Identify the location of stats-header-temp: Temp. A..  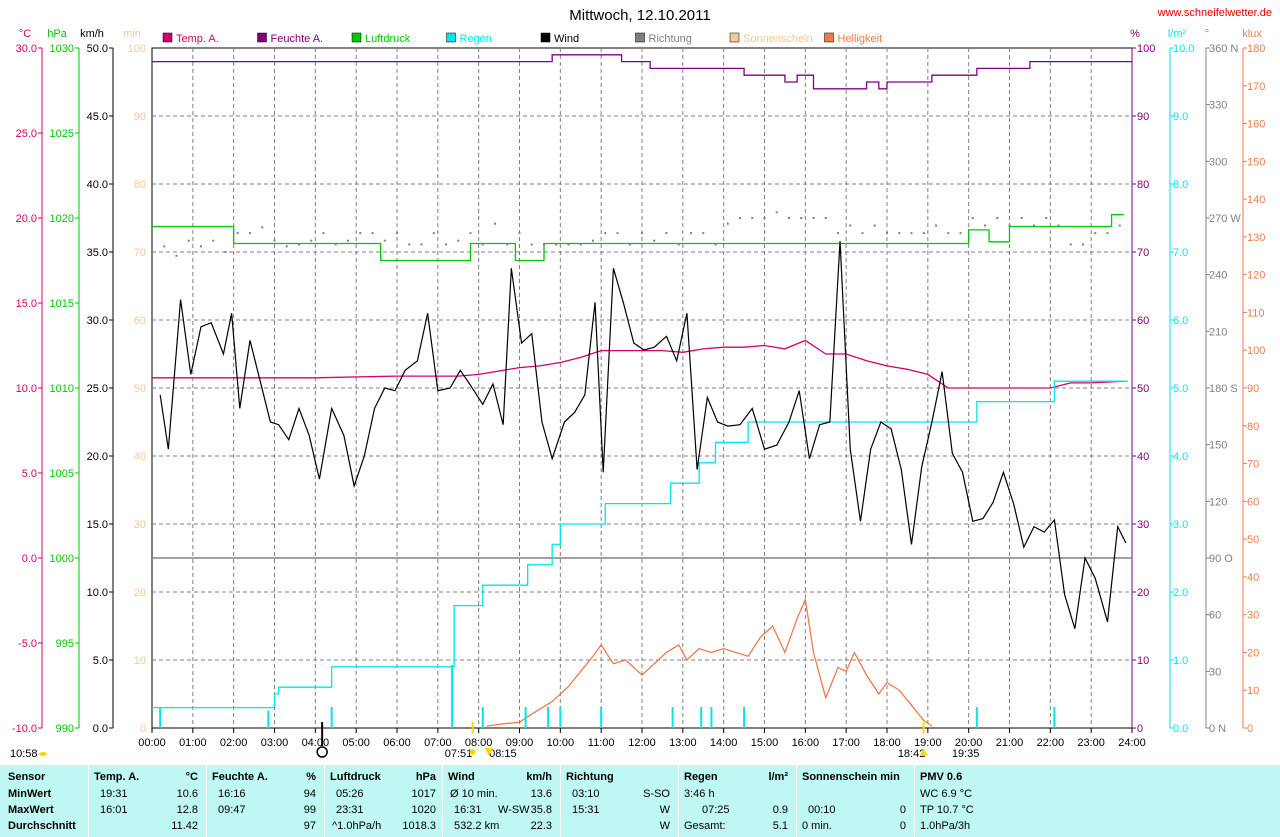
(117, 777).